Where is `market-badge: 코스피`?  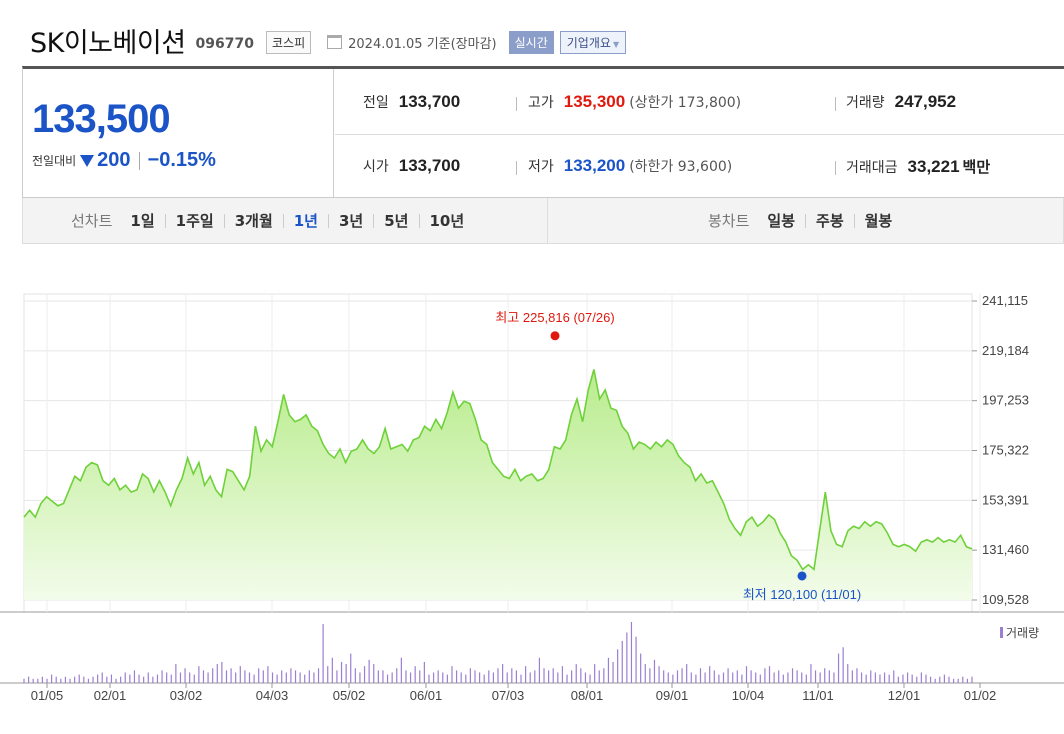
market-badge: 코스피 is located at coordinates (289, 42).